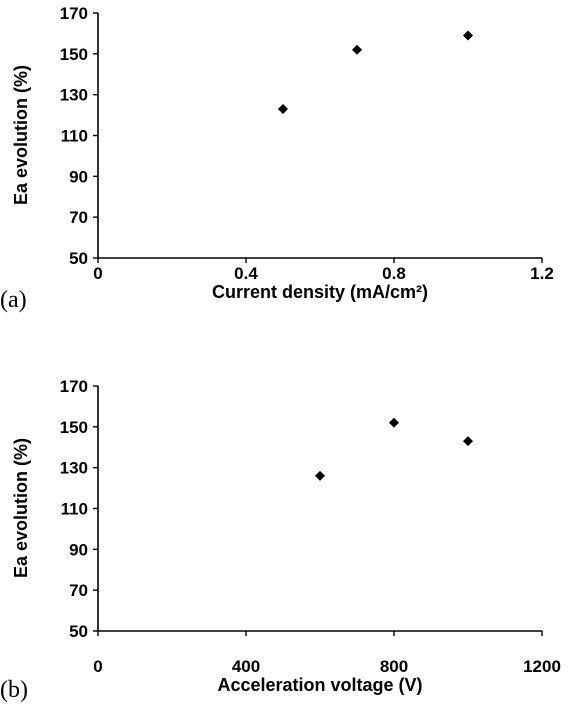  What do you see at coordinates (319, 685) in the screenshot?
I see `x-axis-label: Acceleration voltage (V)` at bounding box center [319, 685].